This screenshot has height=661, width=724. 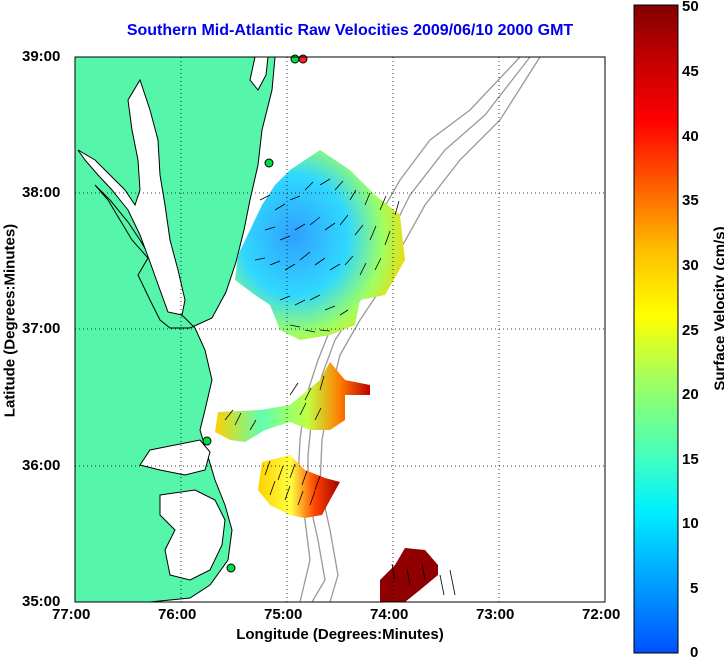 What do you see at coordinates (690, 71) in the screenshot?
I see `colorbar-tick-label: 45` at bounding box center [690, 71].